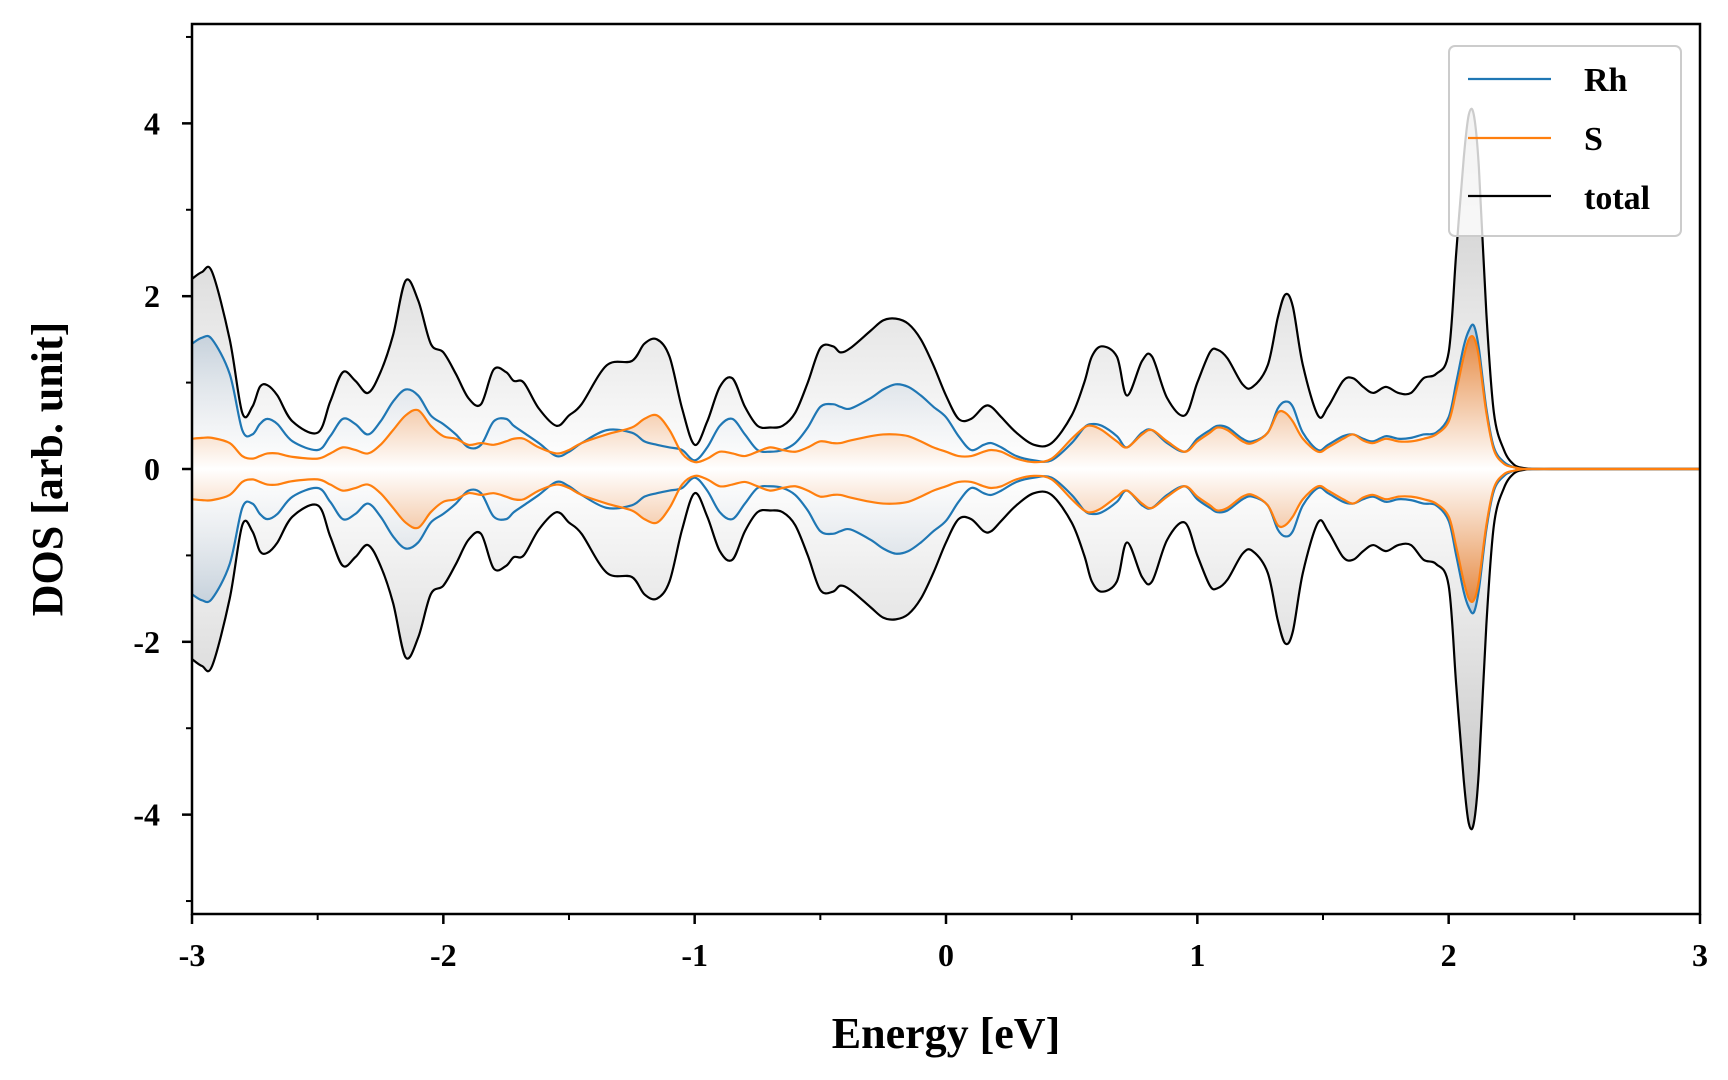 This screenshot has height=1080, width=1728. What do you see at coordinates (1197, 955) in the screenshot?
I see `x-tick-label: 1` at bounding box center [1197, 955].